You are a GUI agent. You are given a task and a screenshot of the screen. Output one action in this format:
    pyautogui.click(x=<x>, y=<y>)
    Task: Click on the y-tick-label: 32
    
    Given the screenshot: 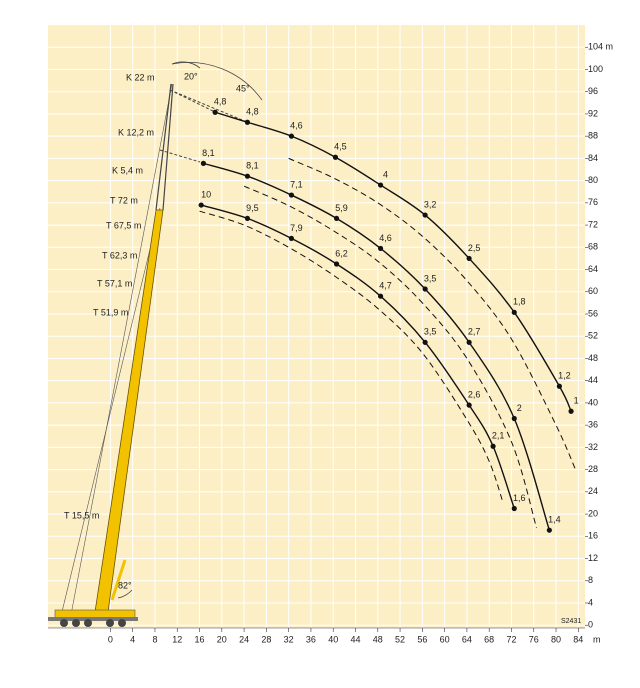 What is the action you would take?
    pyautogui.click(x=593, y=447)
    